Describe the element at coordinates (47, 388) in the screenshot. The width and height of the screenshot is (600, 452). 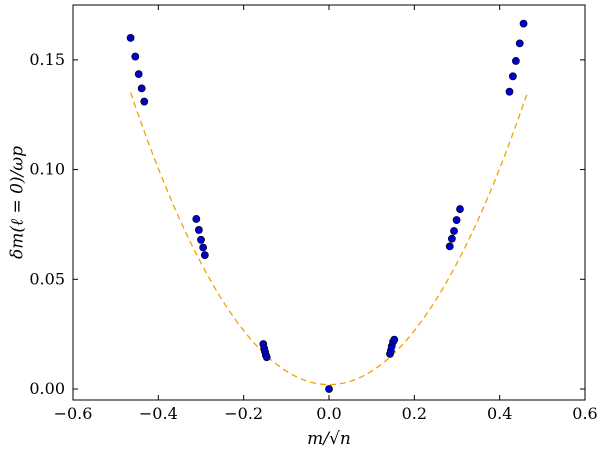
I see `y-tick-label: 0.00` at that location.